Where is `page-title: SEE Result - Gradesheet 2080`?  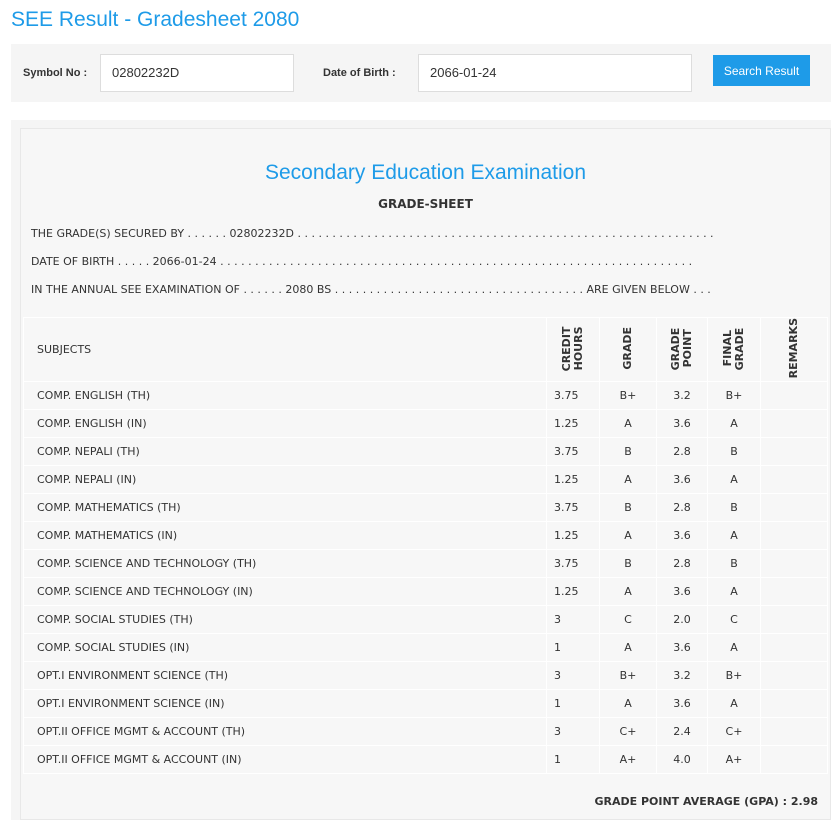
page-title: SEE Result - Gradesheet 2080 is located at coordinates (155, 19).